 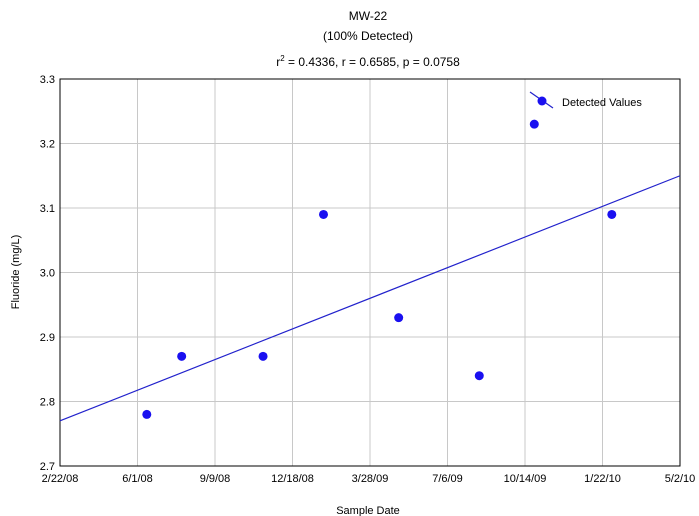 I want to click on x-tick-label: 6/1/08, so click(x=137, y=479).